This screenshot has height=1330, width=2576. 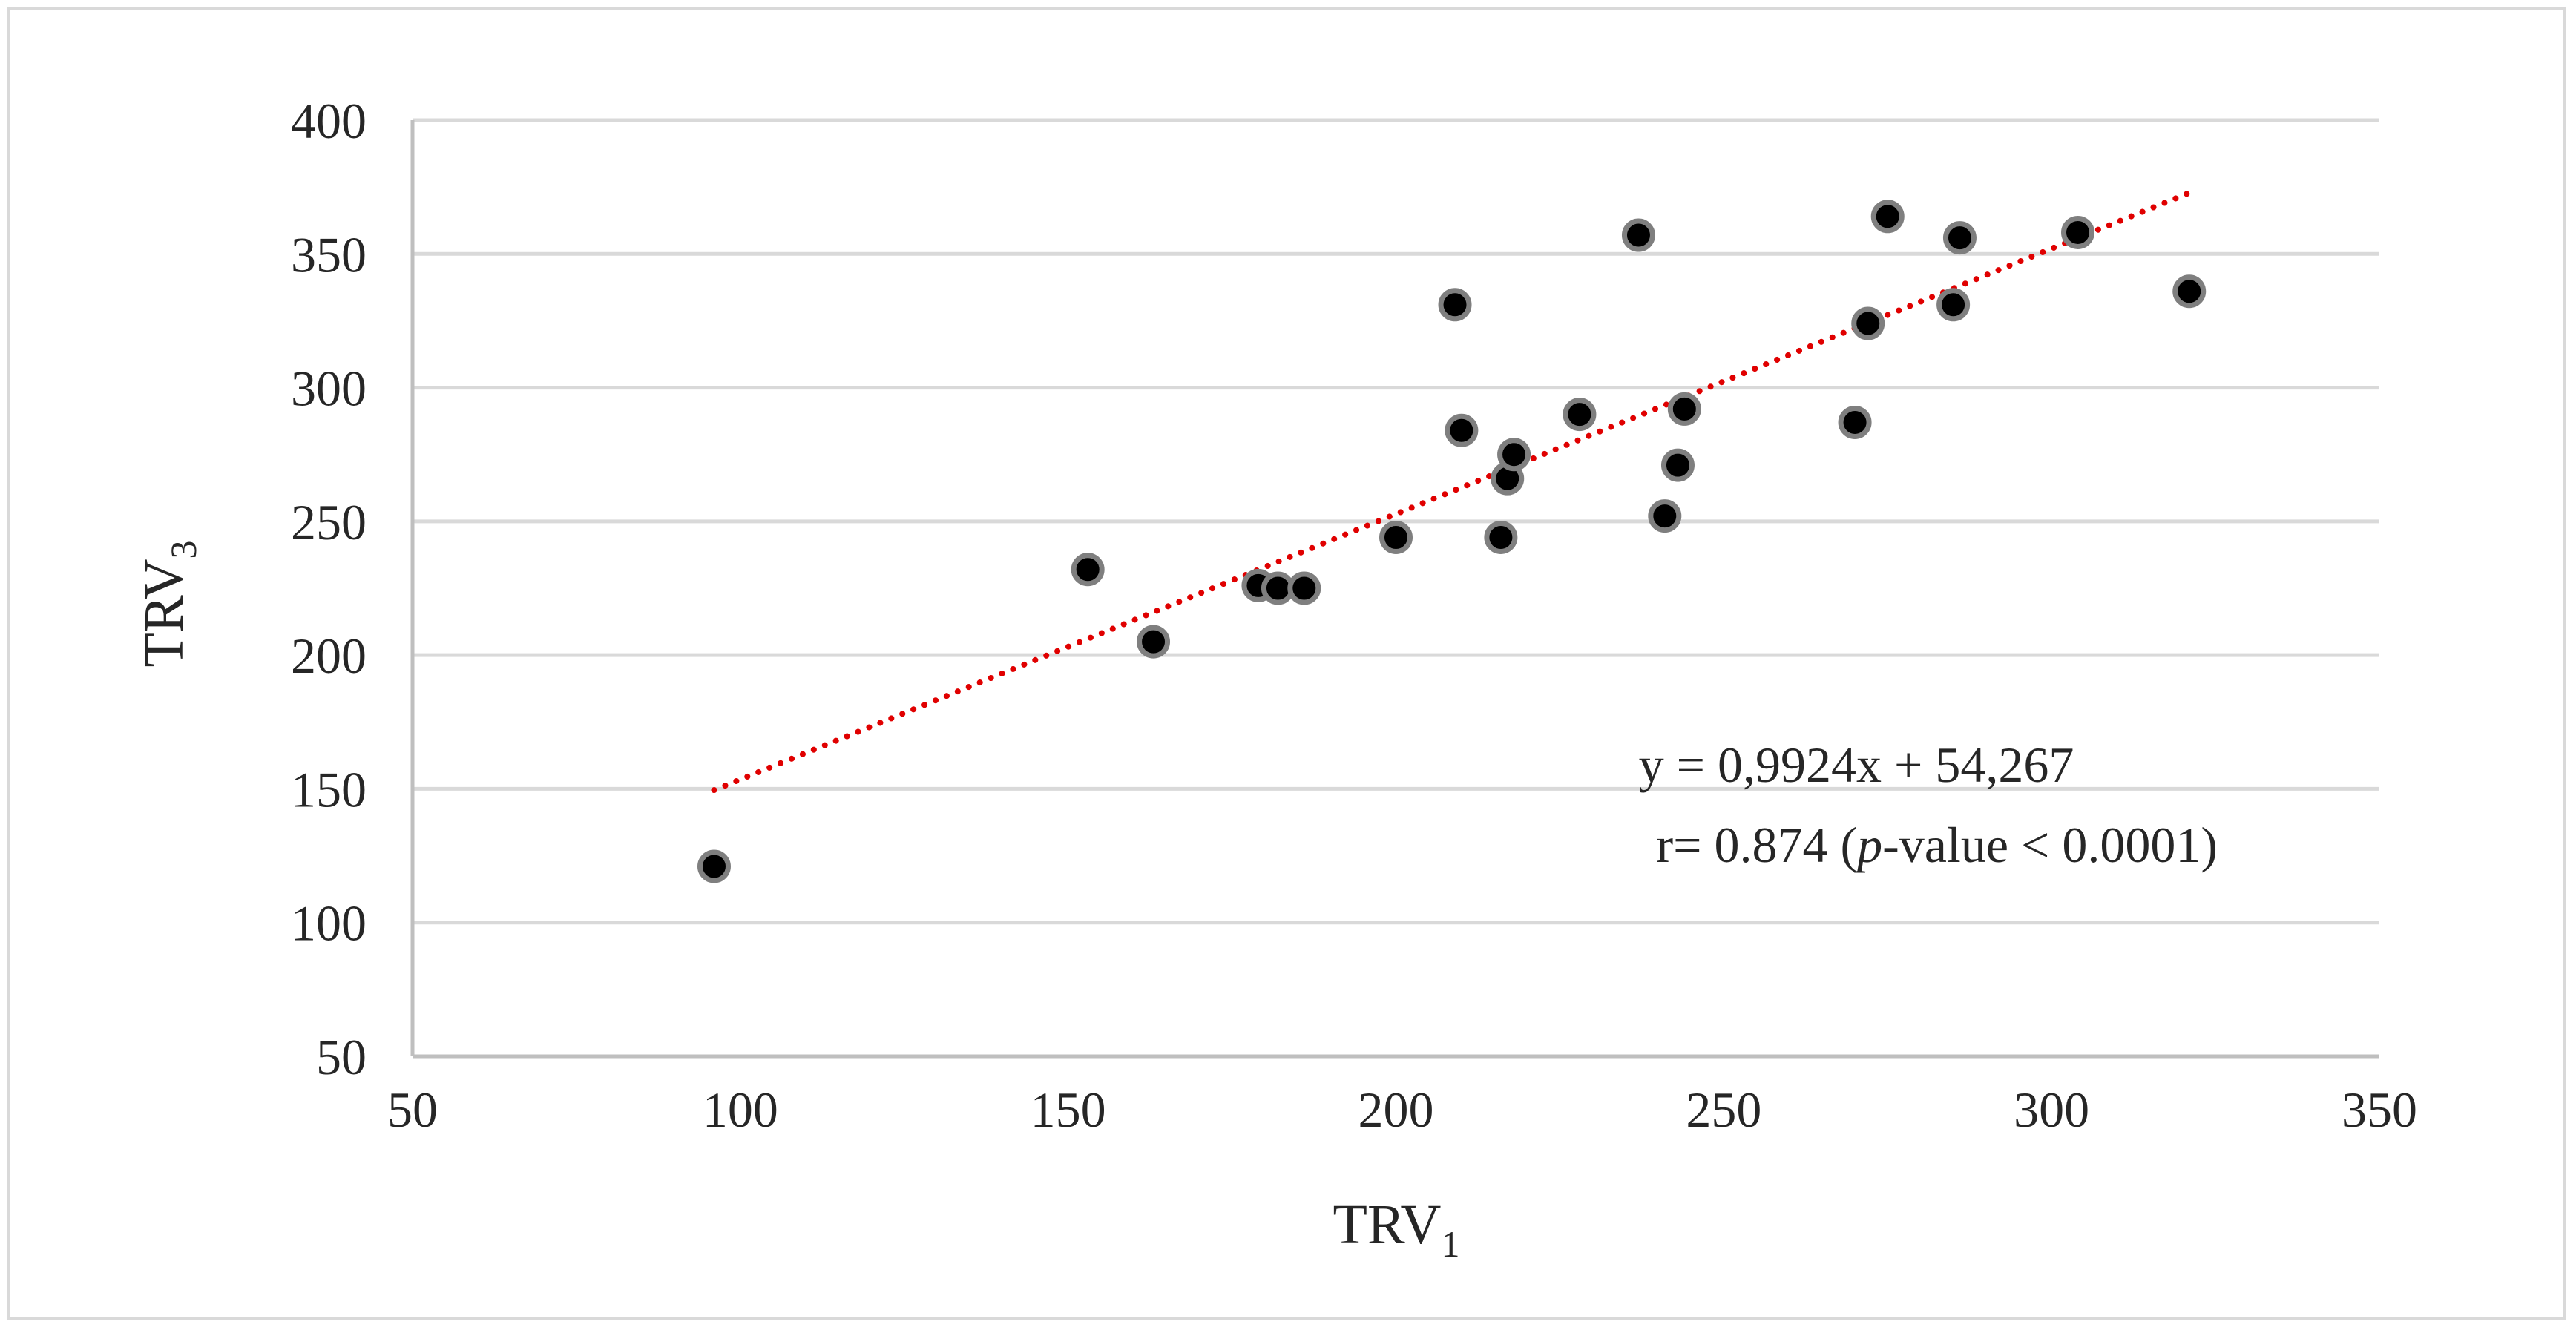 I want to click on y-tick-label-150: 150, so click(x=329, y=789).